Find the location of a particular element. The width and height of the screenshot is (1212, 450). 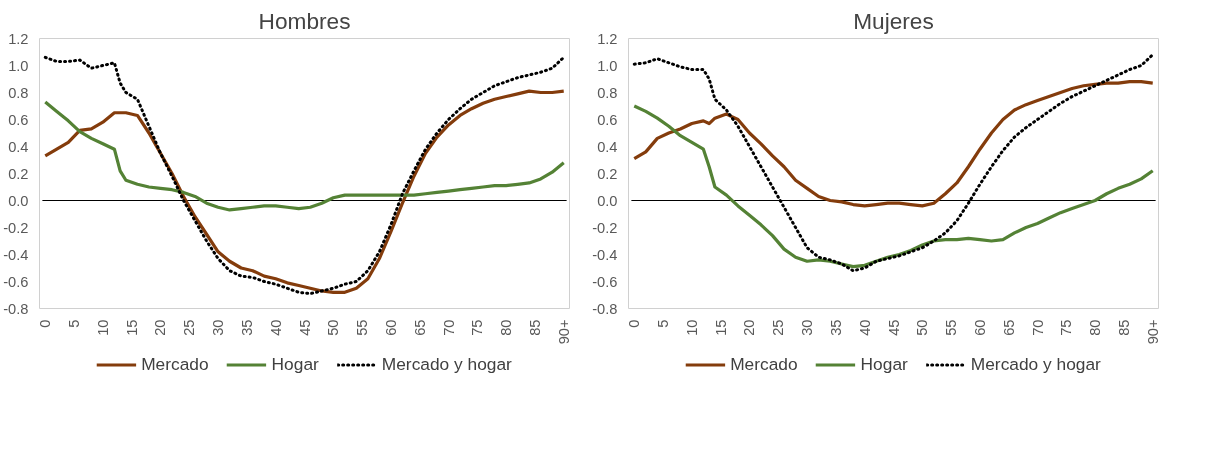

chart-title: Mujeres is located at coordinates (893, 20).